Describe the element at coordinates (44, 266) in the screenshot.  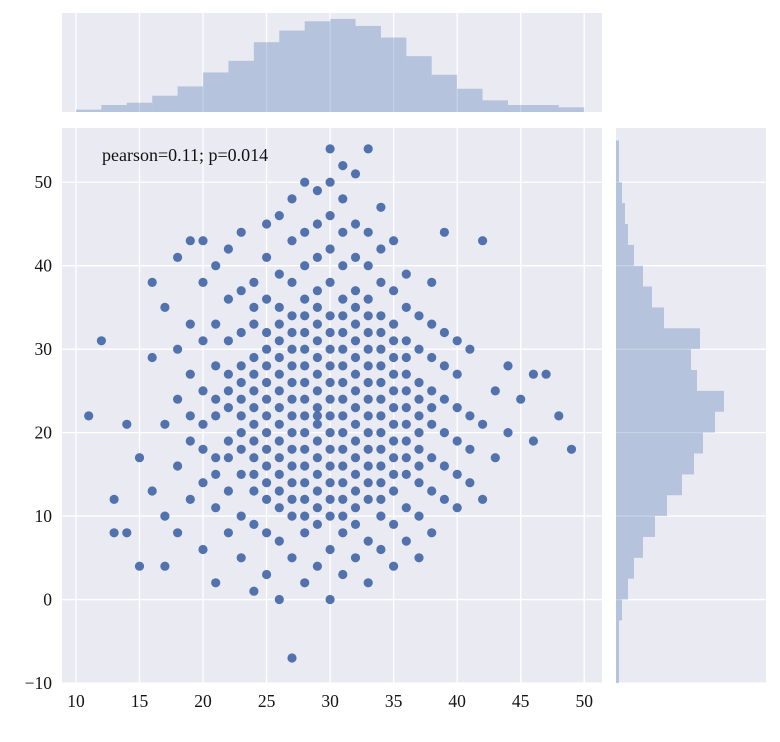
I see `y-axis-tick-label: 40` at that location.